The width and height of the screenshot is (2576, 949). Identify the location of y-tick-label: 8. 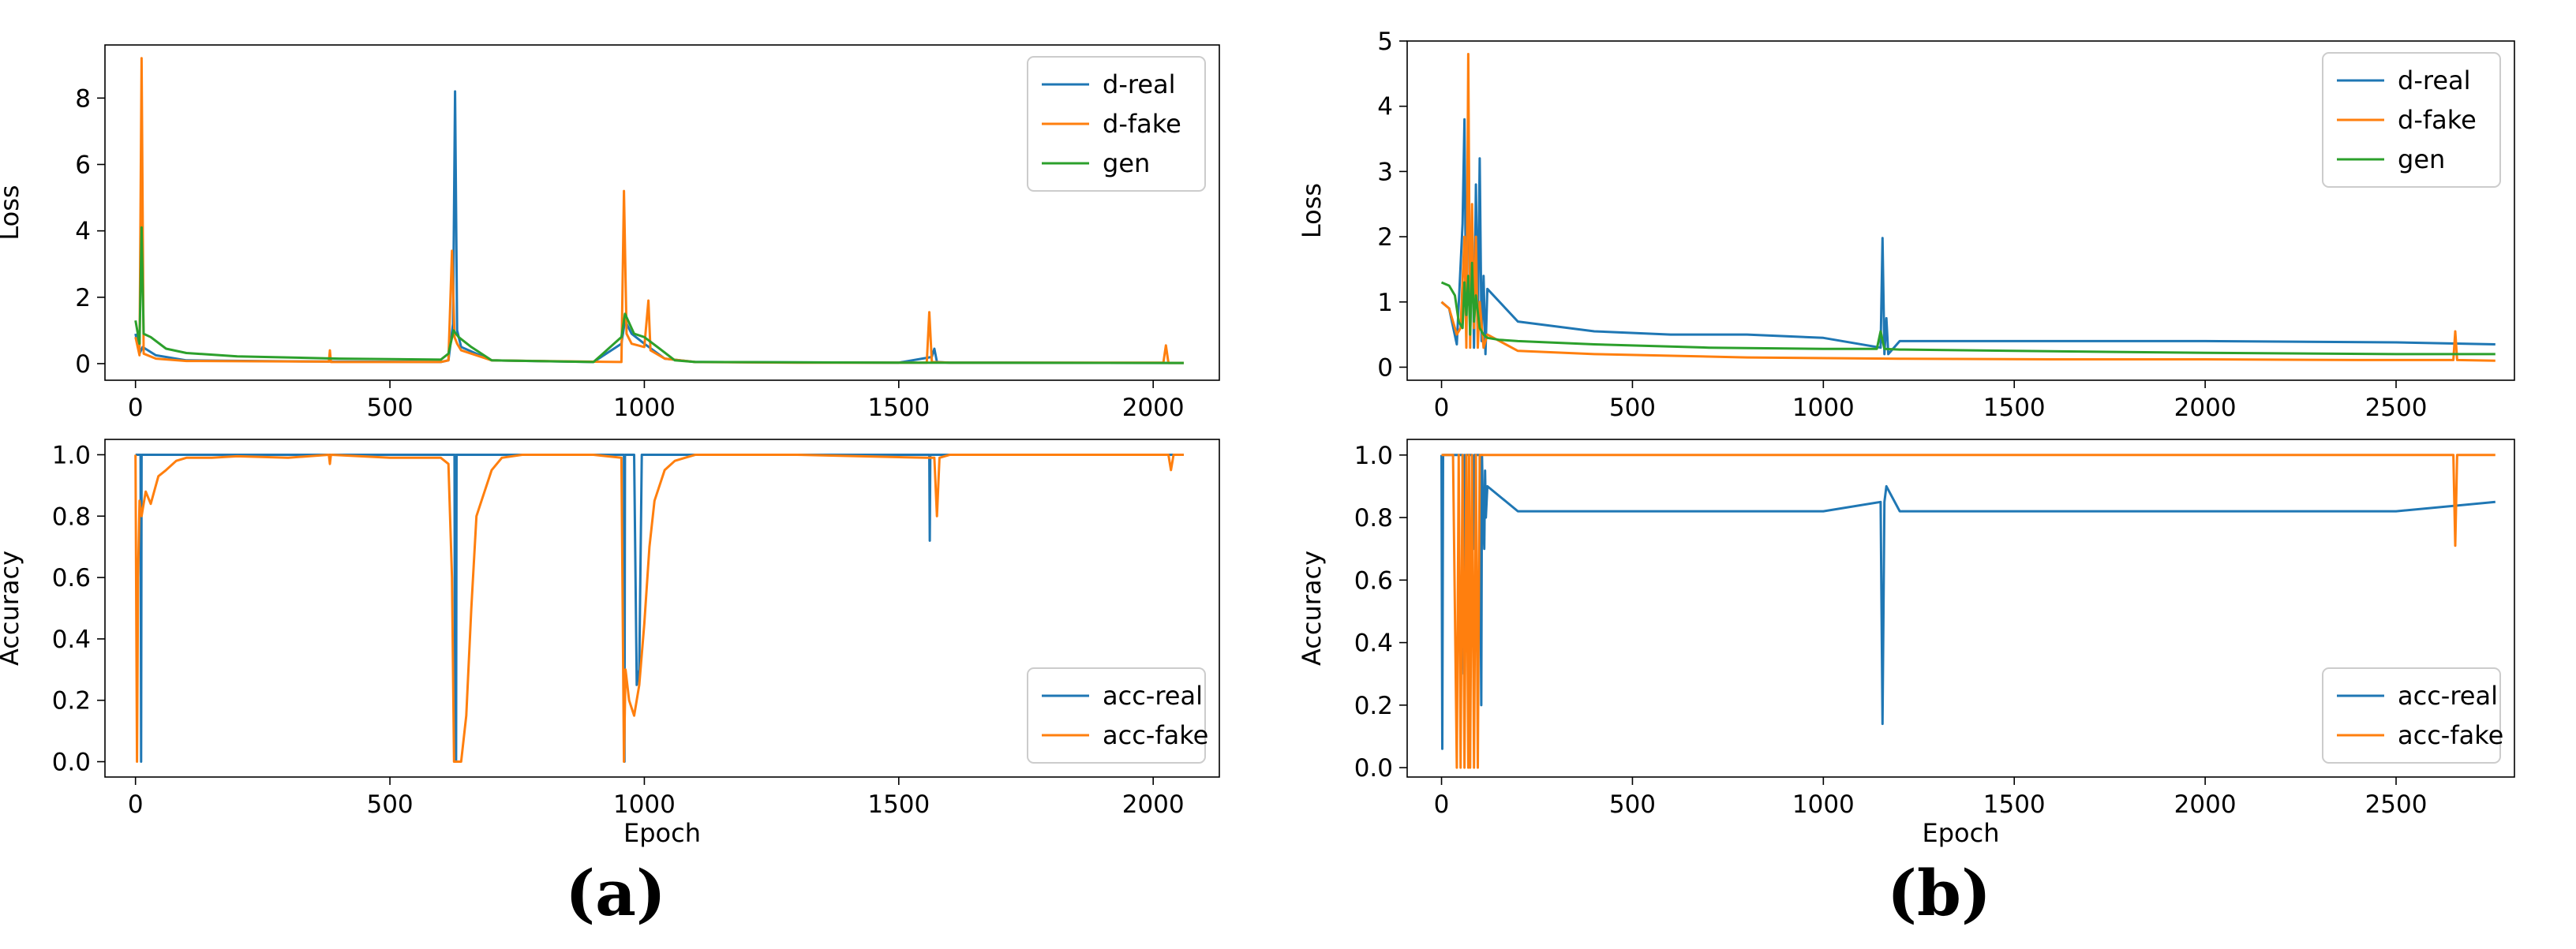
(83, 99).